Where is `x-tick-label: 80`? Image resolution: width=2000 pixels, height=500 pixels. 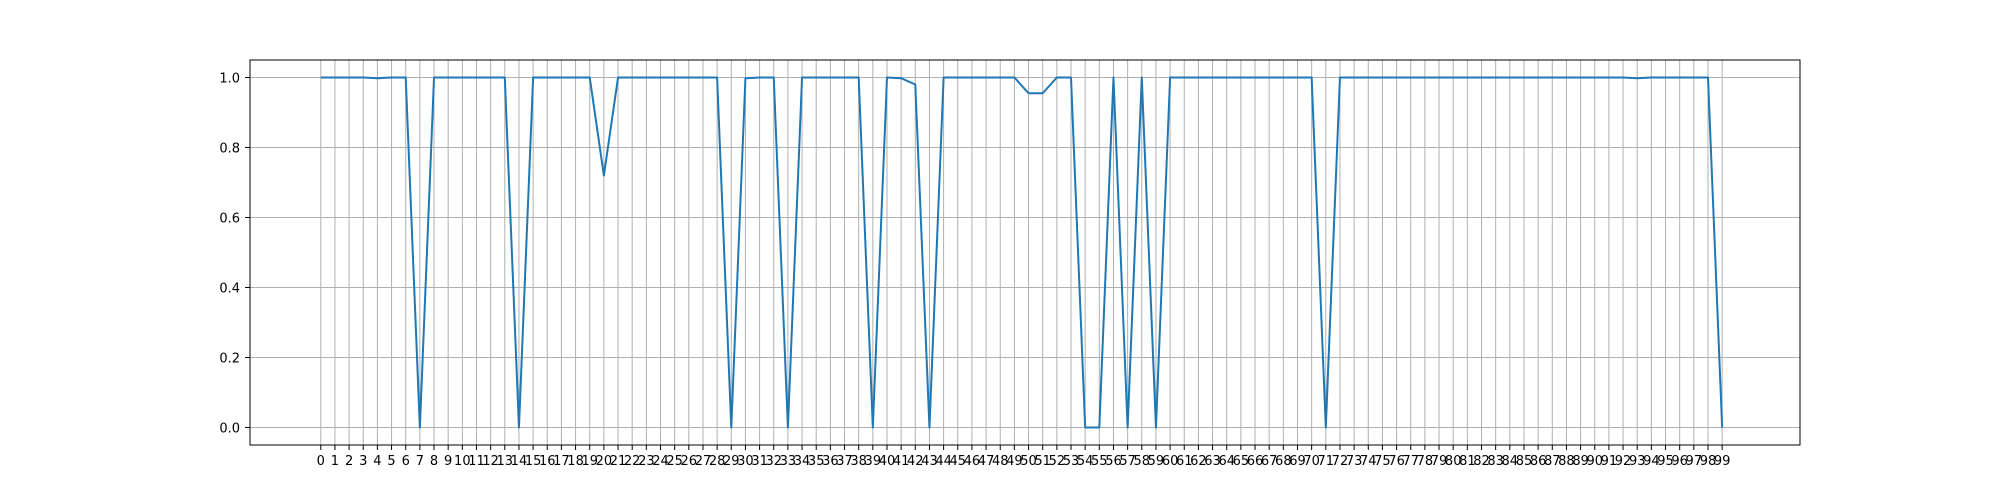
x-tick-label: 80 is located at coordinates (1453, 461).